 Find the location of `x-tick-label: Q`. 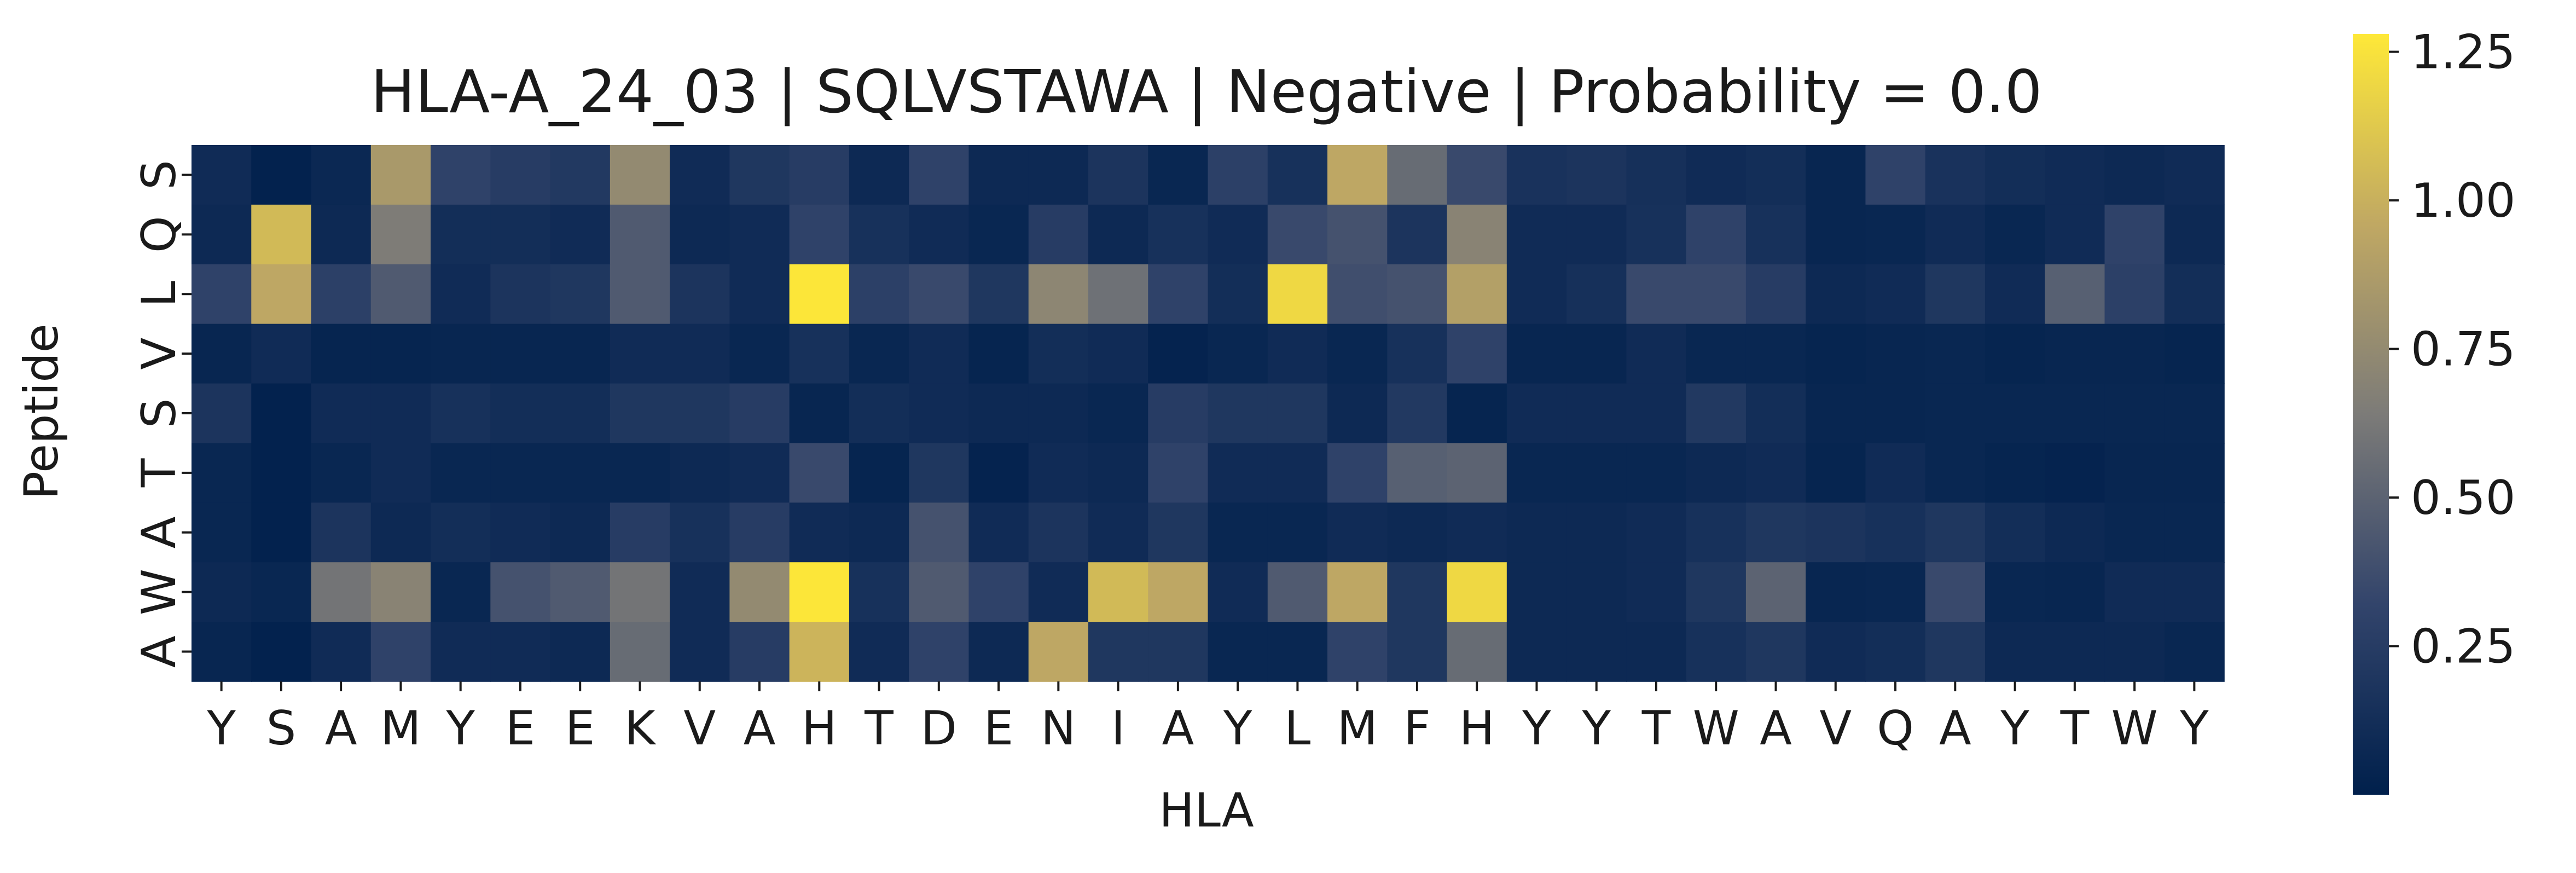

x-tick-label: Q is located at coordinates (1896, 728).